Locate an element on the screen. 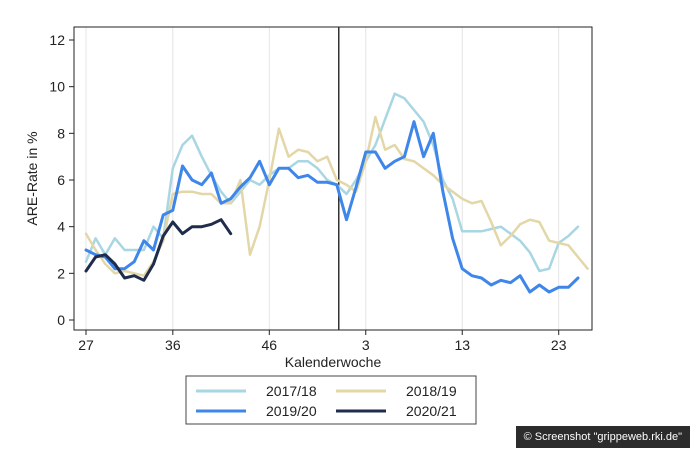  y-axis: 0 2 4 6 8 10 12 is located at coordinates (61, 180).